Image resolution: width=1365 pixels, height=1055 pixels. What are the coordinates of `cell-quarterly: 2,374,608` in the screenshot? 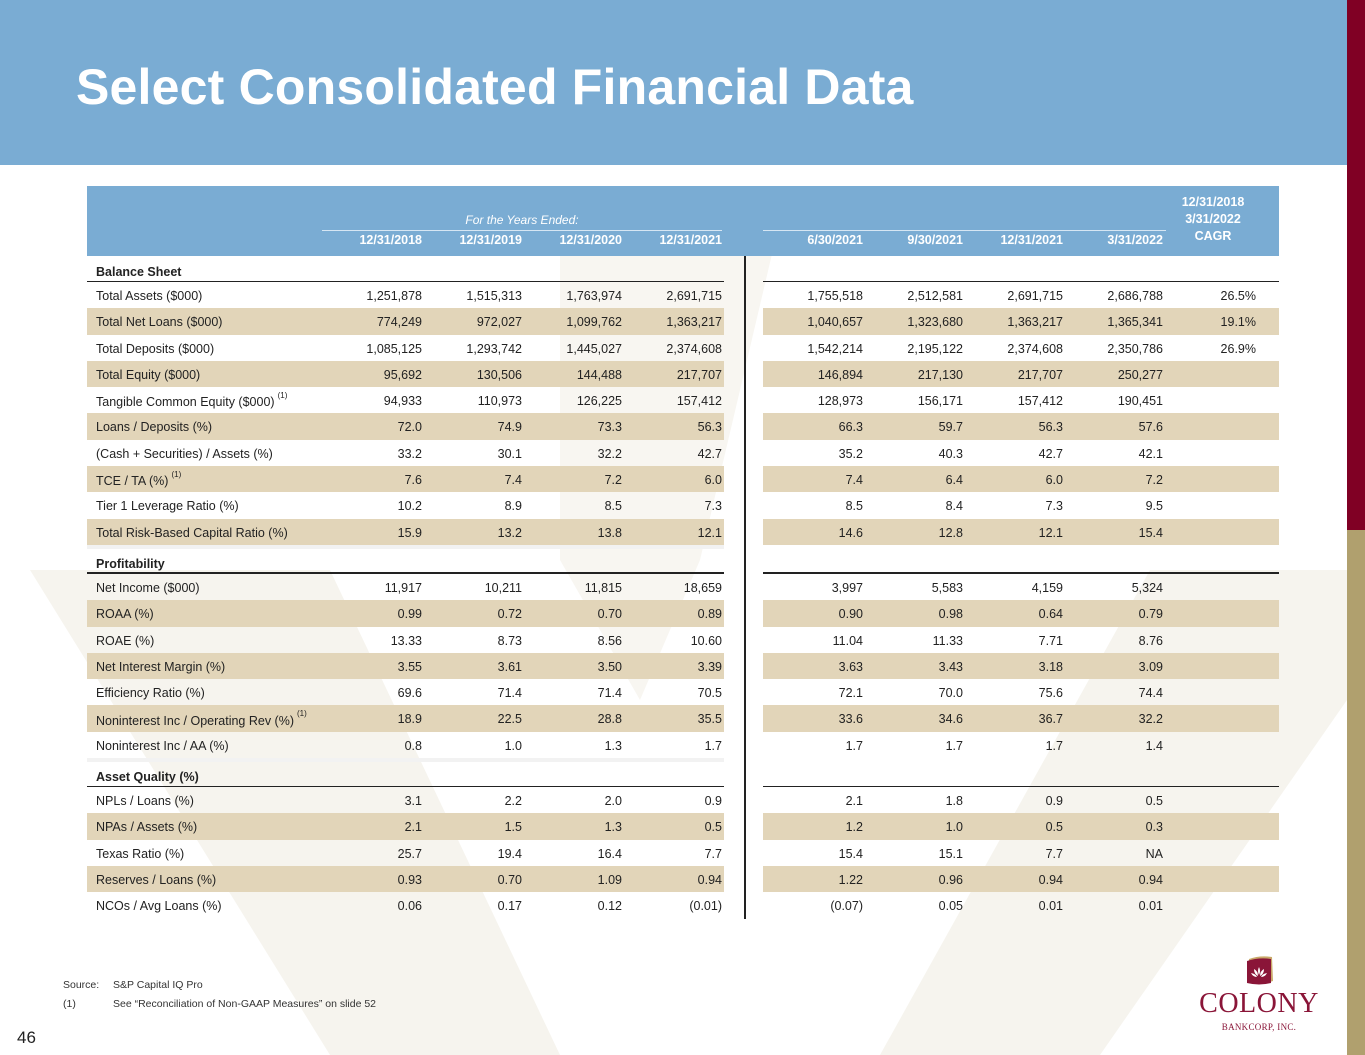 It's located at (1035, 348).